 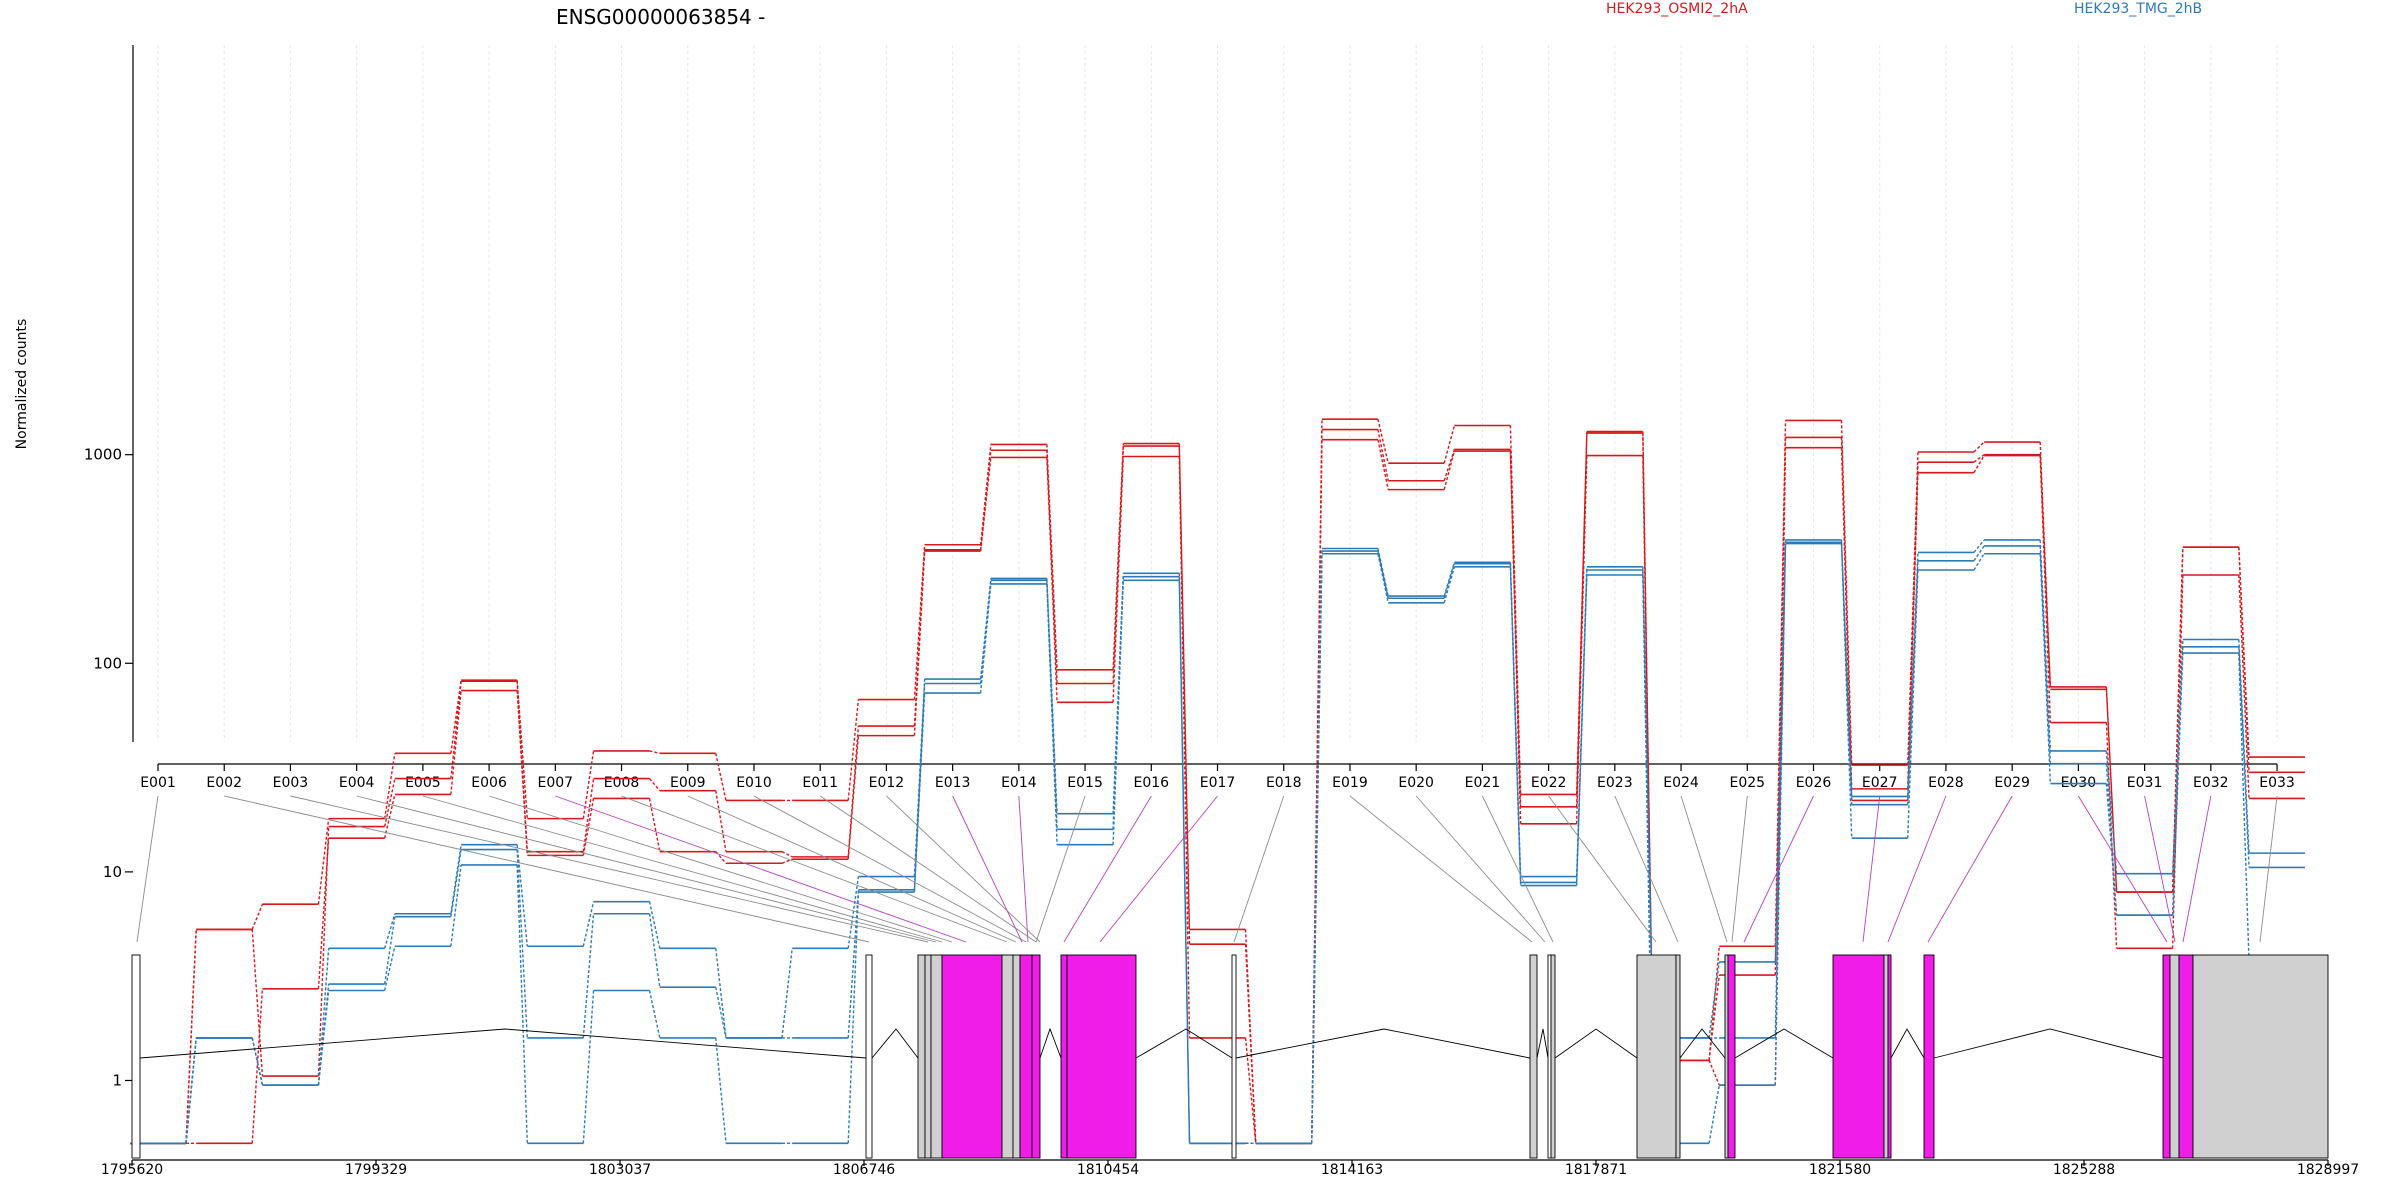 I want to click on x-tick-label: E017, so click(x=1218, y=783).